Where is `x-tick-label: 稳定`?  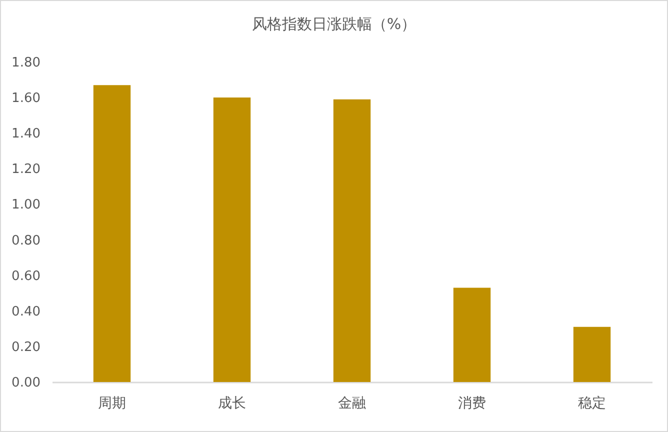 x-tick-label: 稳定 is located at coordinates (592, 404).